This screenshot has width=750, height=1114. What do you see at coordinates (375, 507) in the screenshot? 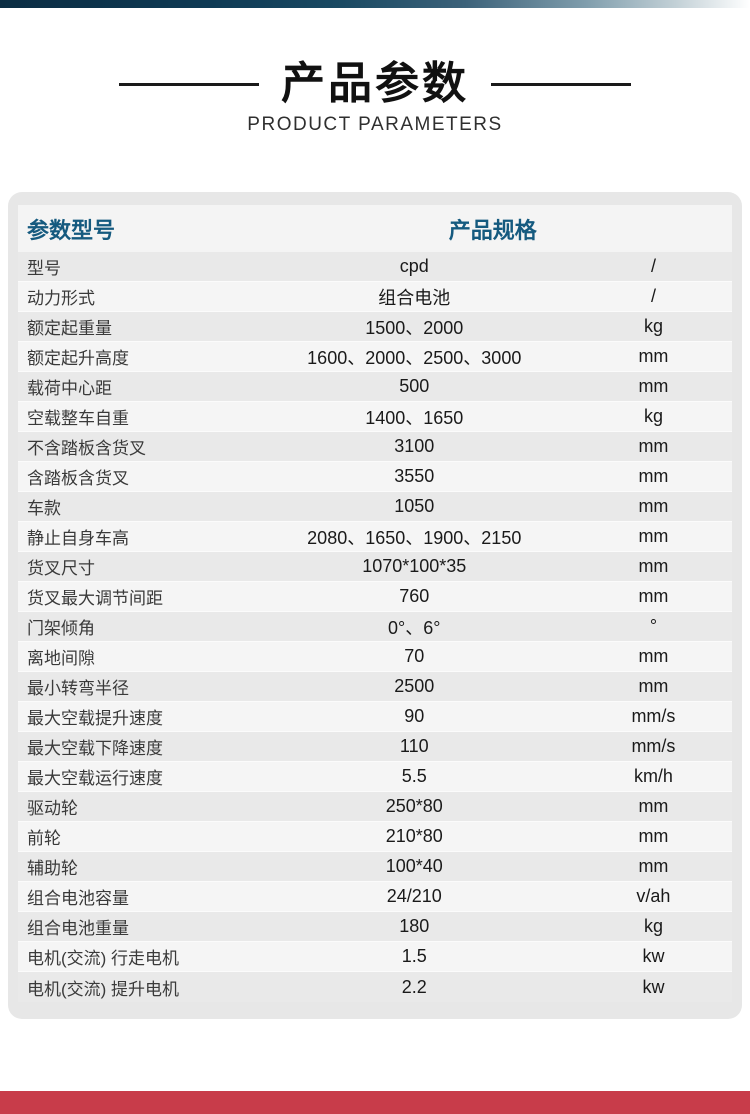
I see `table-row: 车款 1050 mm` at bounding box center [375, 507].